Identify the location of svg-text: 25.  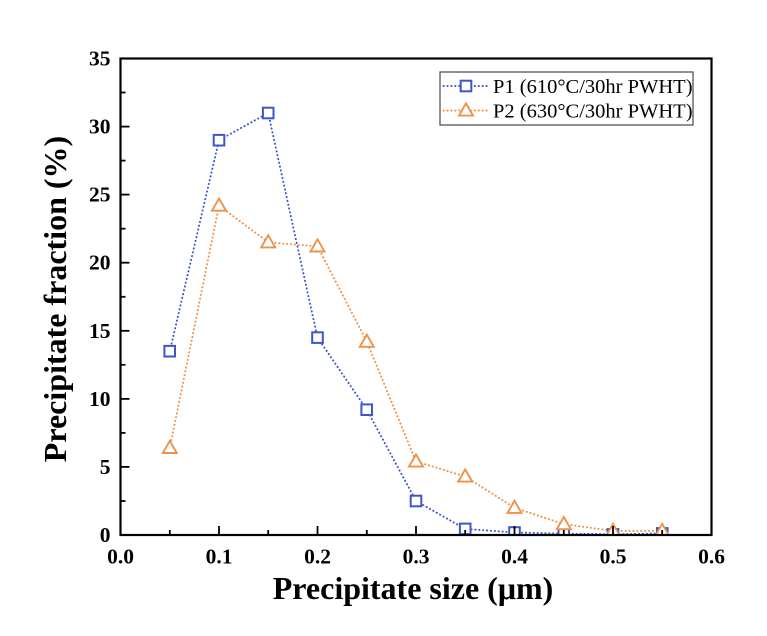
(100, 195).